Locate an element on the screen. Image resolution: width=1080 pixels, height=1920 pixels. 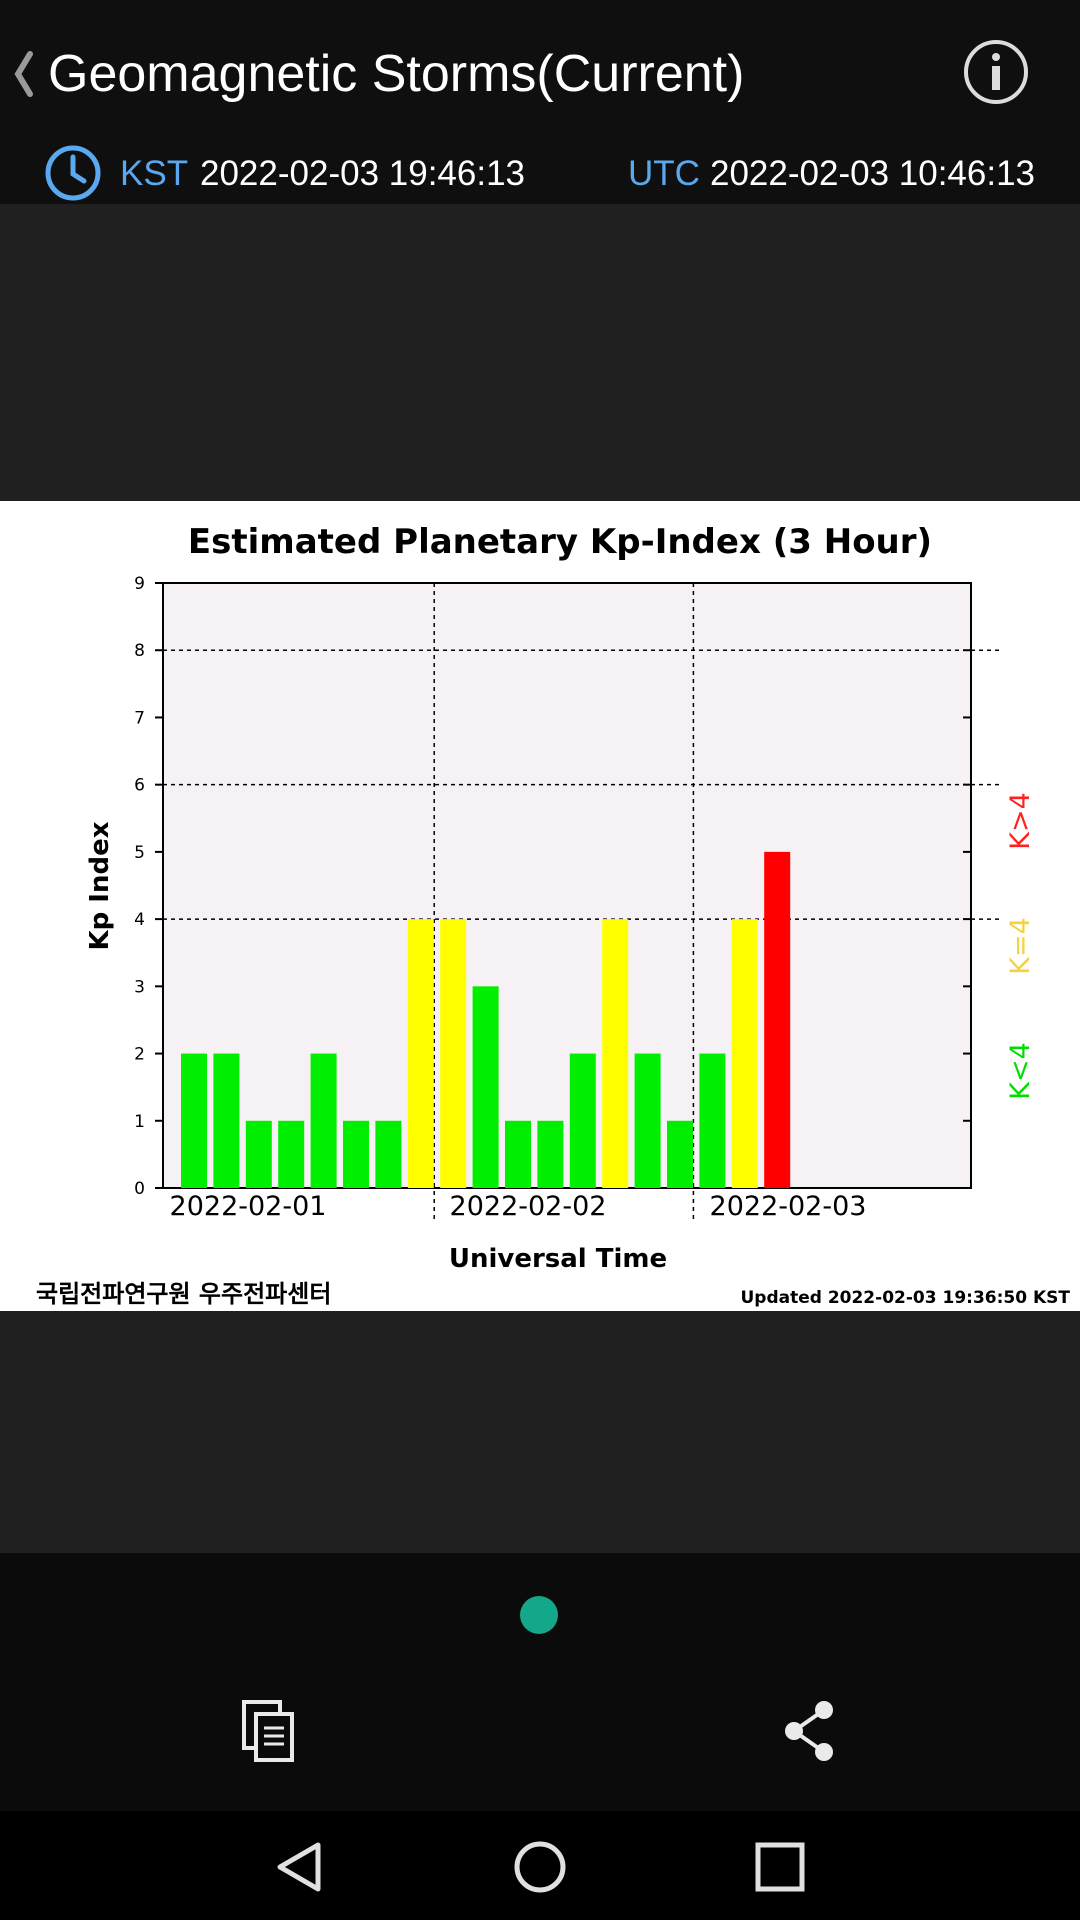
utc-time: 2022-02-03 10:46:13 is located at coordinates (872, 173).